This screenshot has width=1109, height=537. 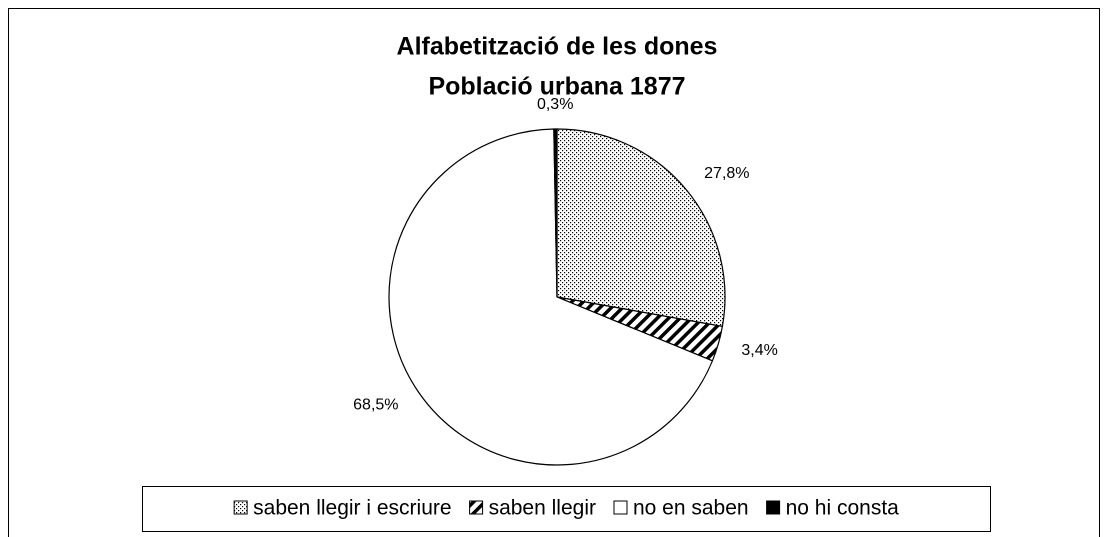 What do you see at coordinates (691, 508) in the screenshot?
I see `legend-label: no en saben` at bounding box center [691, 508].